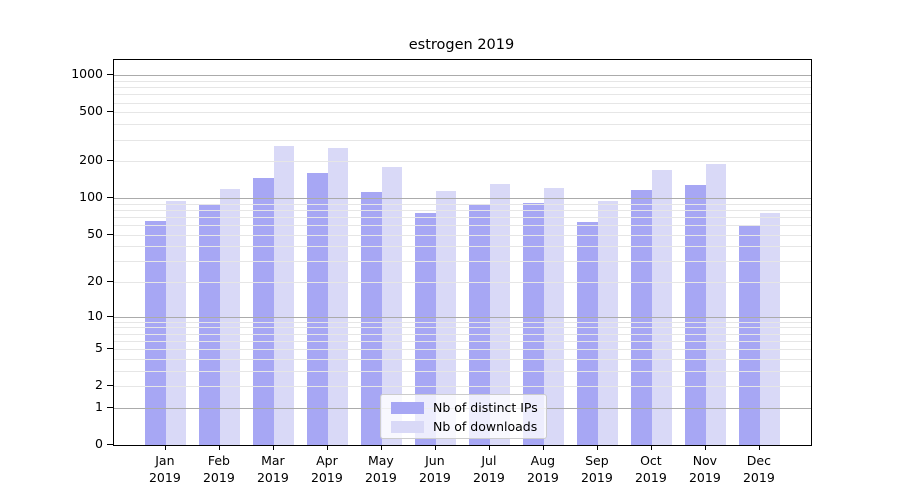 The width and height of the screenshot is (900, 500). I want to click on x-tick-may, so click(381, 447).